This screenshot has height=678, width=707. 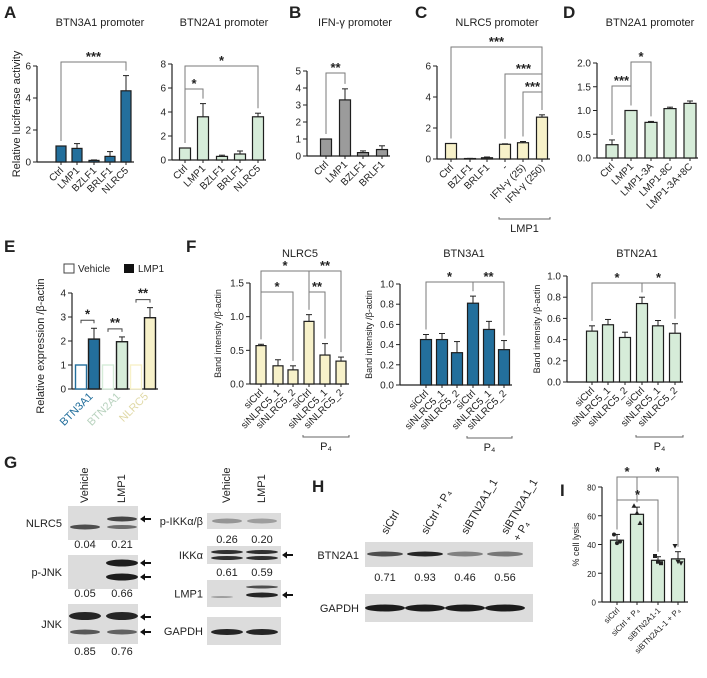 I want to click on panel-label-C: C, so click(x=421, y=12).